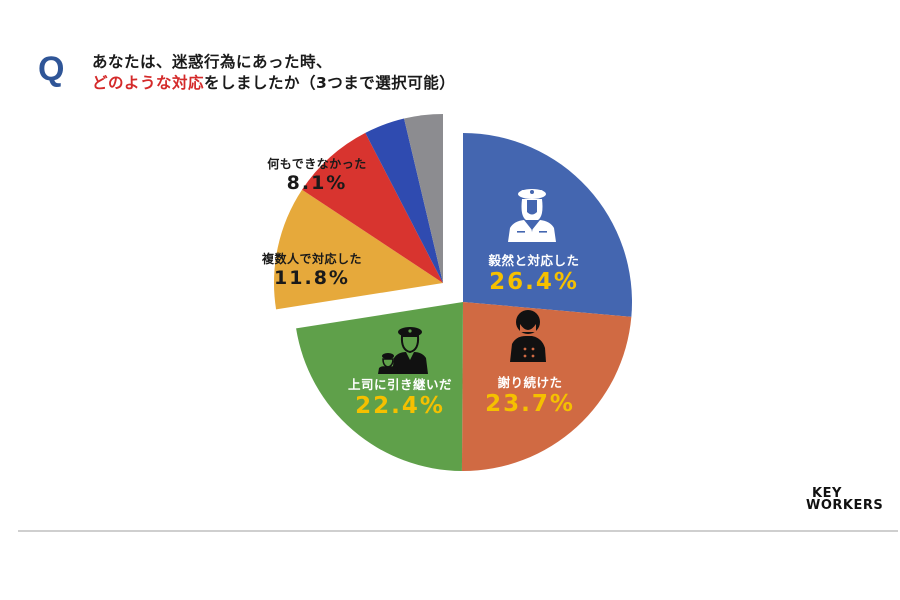 Image resolution: width=900 pixels, height=600 pixels. Describe the element at coordinates (827, 493) in the screenshot. I see `logo-line-1: KEY` at that location.